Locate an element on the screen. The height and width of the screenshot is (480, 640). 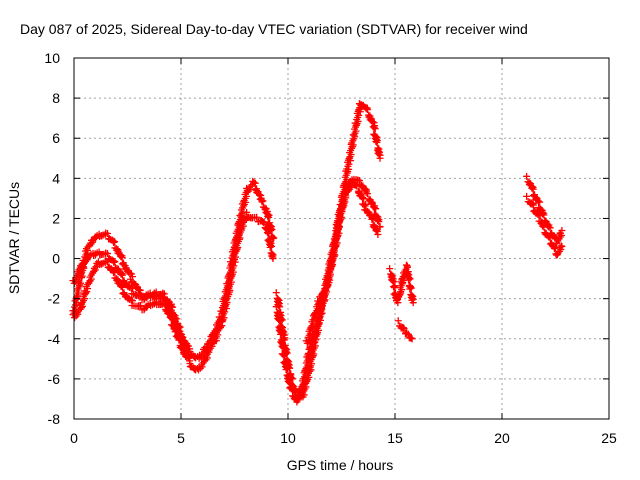
series-track-d is located at coordinates (328, 252).